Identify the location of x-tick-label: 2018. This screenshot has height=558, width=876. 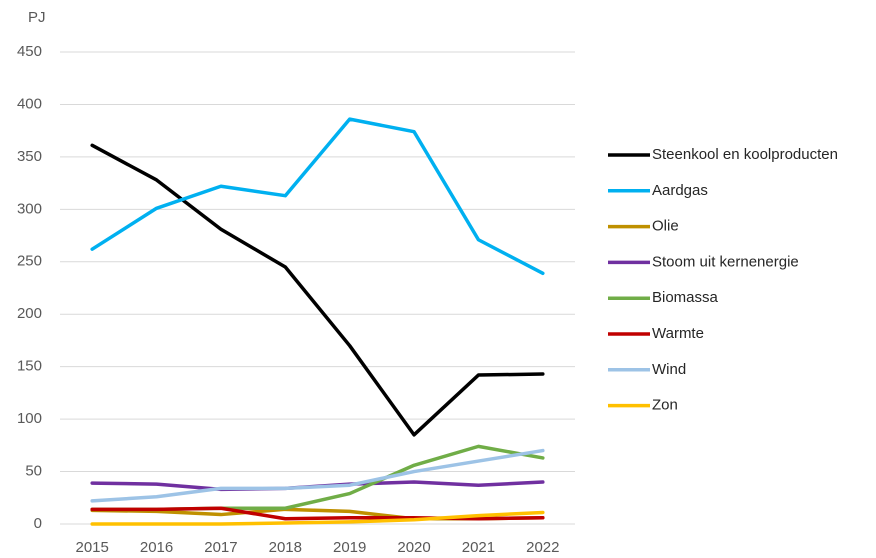
(285, 547).